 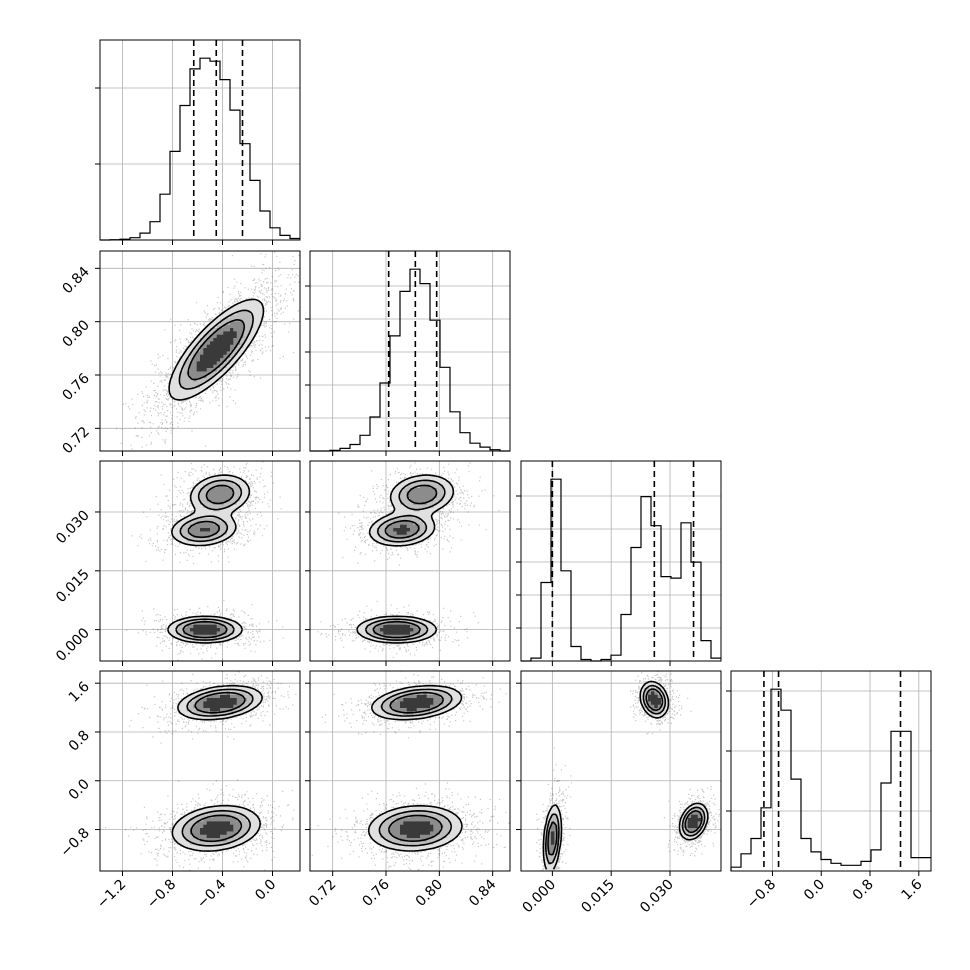 I want to click on scatter-points, so click(x=408, y=560).